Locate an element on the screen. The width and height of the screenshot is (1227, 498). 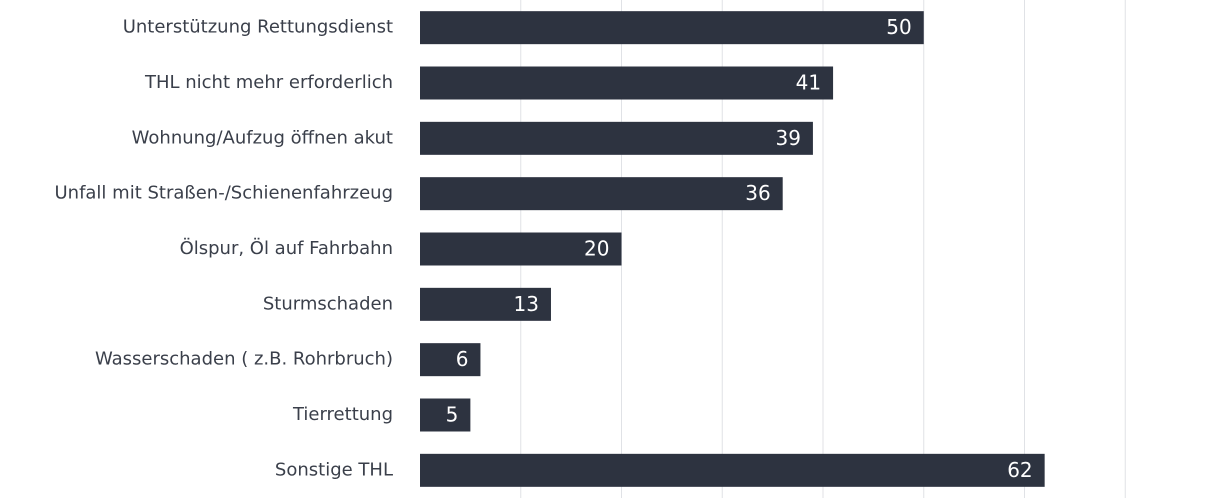
y-tick-label: Tierrettung is located at coordinates (342, 414).